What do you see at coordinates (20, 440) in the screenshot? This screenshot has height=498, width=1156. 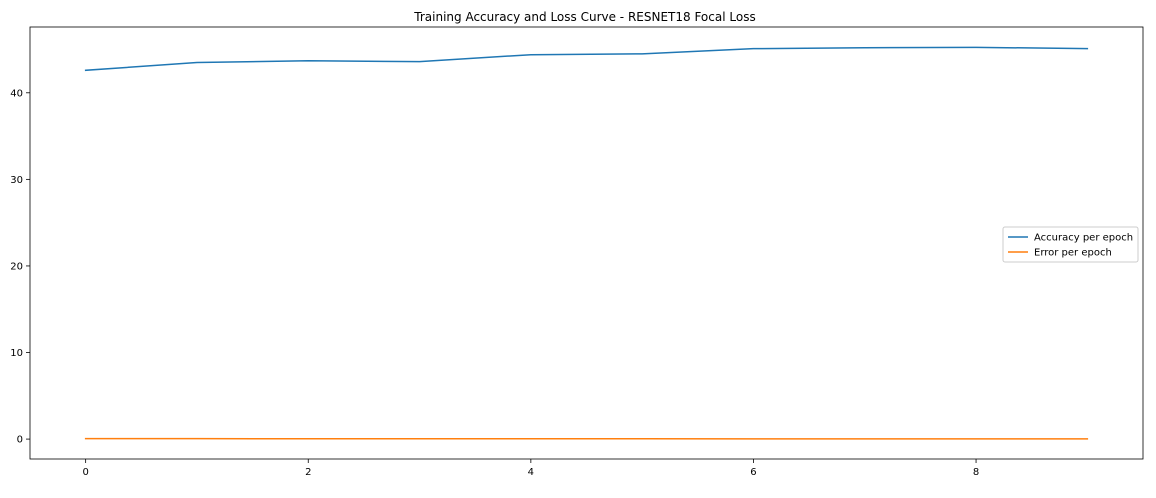 I see `y-tick-label: 0` at bounding box center [20, 440].